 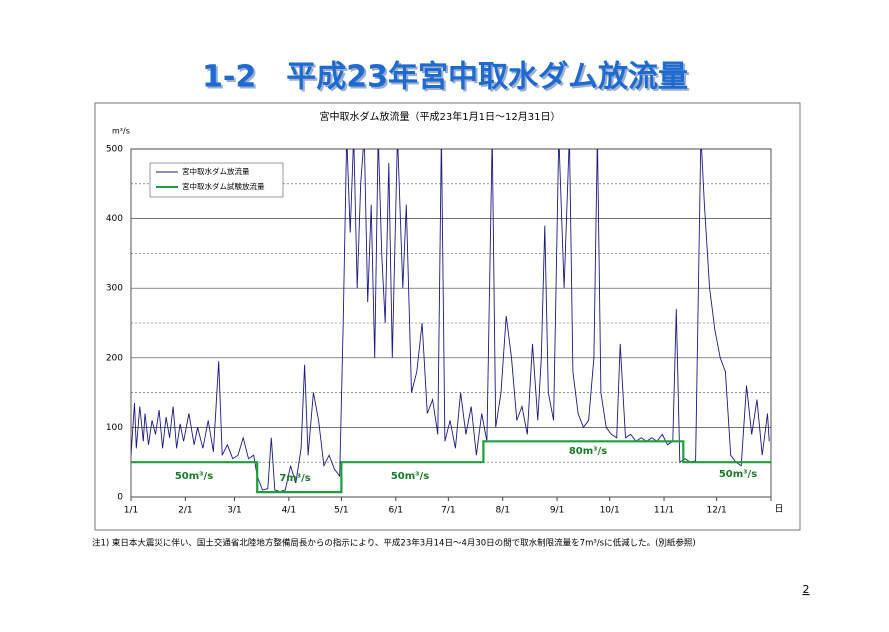 What do you see at coordinates (114, 219) in the screenshot?
I see `y-tick-label: 400` at bounding box center [114, 219].